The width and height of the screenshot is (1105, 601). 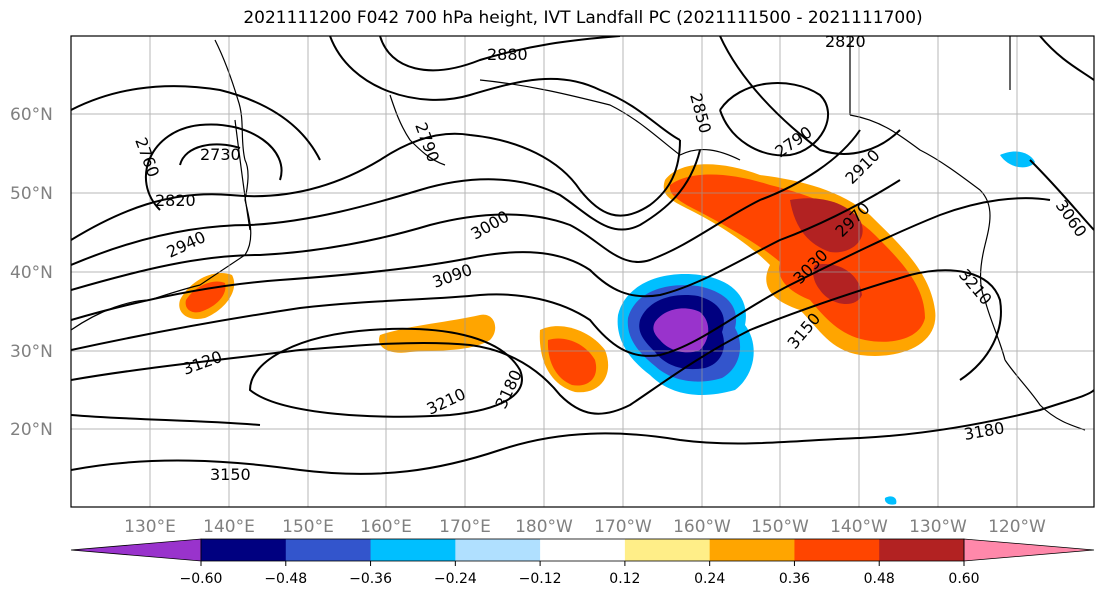 What do you see at coordinates (859, 527) in the screenshot?
I see `lon-label: 140°W` at bounding box center [859, 527].